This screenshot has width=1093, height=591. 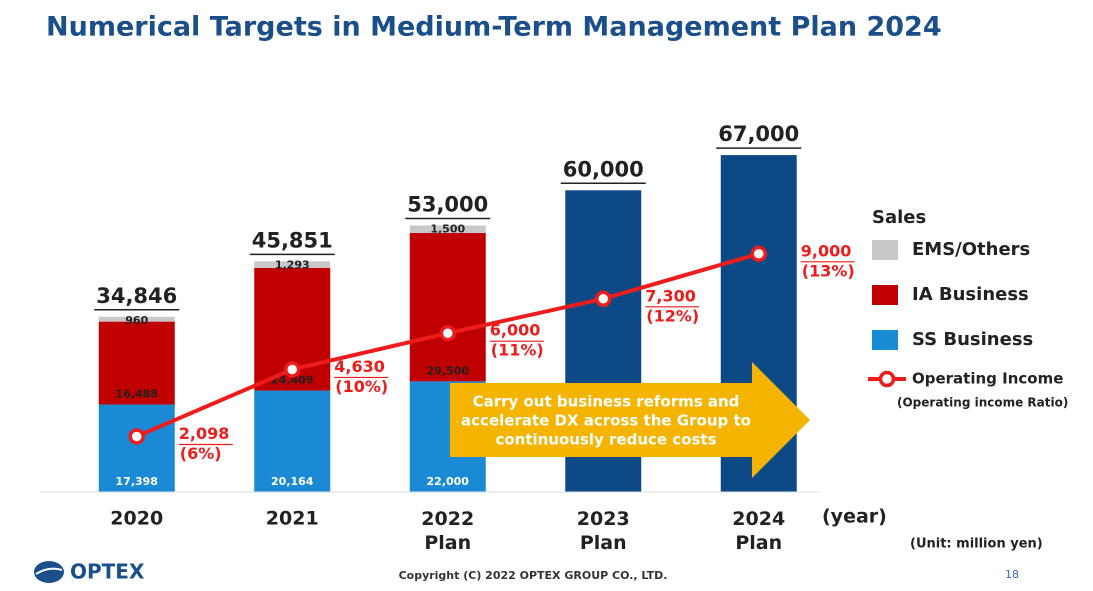 What do you see at coordinates (899, 217) in the screenshot?
I see `legend-title: Sales` at bounding box center [899, 217].